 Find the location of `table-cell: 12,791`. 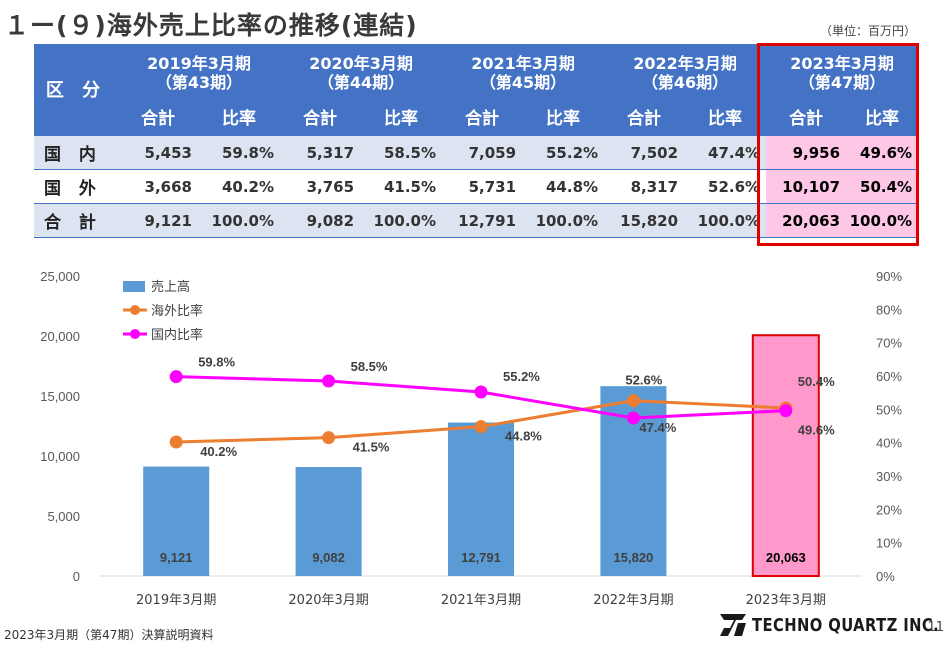

table-cell: 12,791 is located at coordinates (482, 220).